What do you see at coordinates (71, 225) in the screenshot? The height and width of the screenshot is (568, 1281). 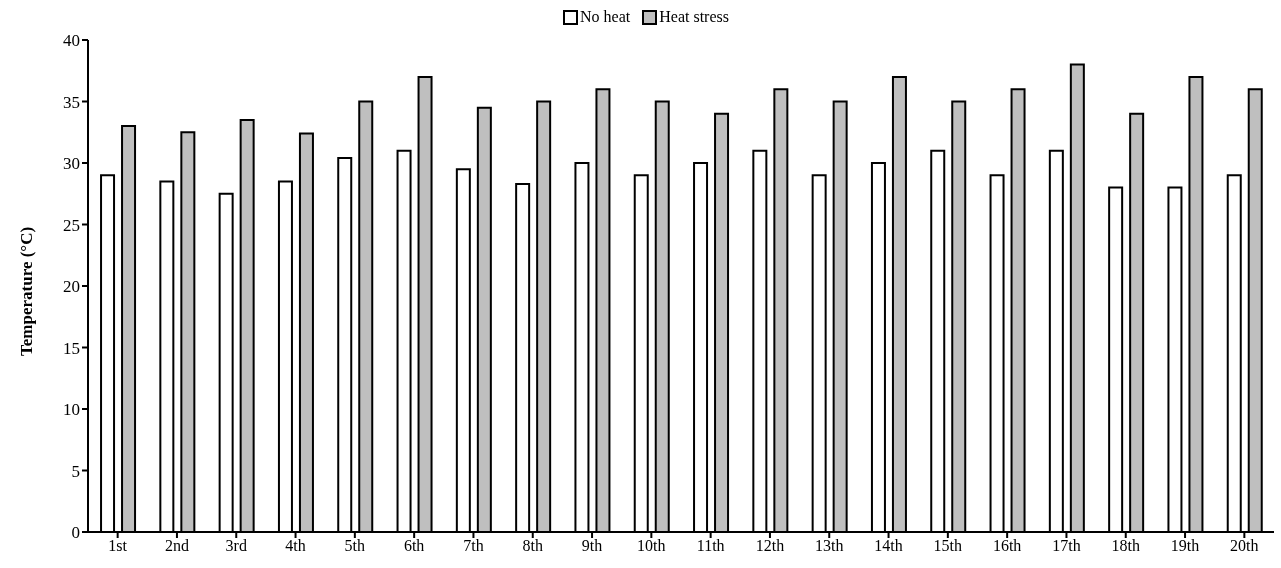 I see `y-tick-label: 25` at bounding box center [71, 225].